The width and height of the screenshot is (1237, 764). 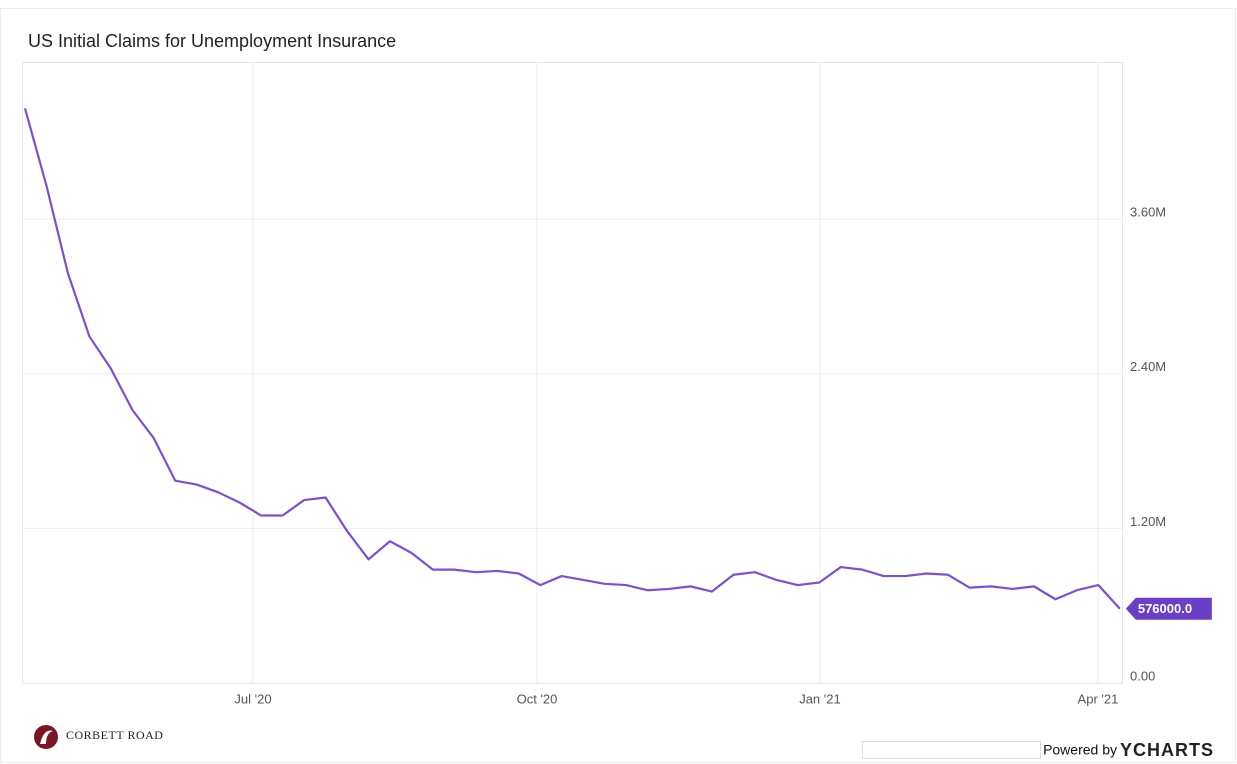 I want to click on logo: CORBETT ROAD, so click(x=98, y=737).